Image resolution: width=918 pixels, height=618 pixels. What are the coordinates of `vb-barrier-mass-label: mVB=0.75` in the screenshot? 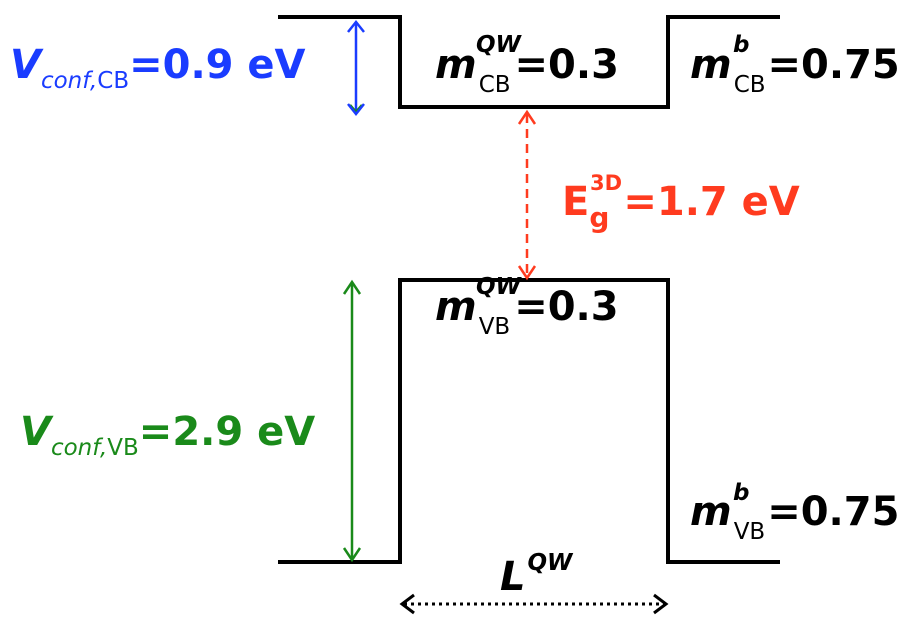 It's located at (794, 517).